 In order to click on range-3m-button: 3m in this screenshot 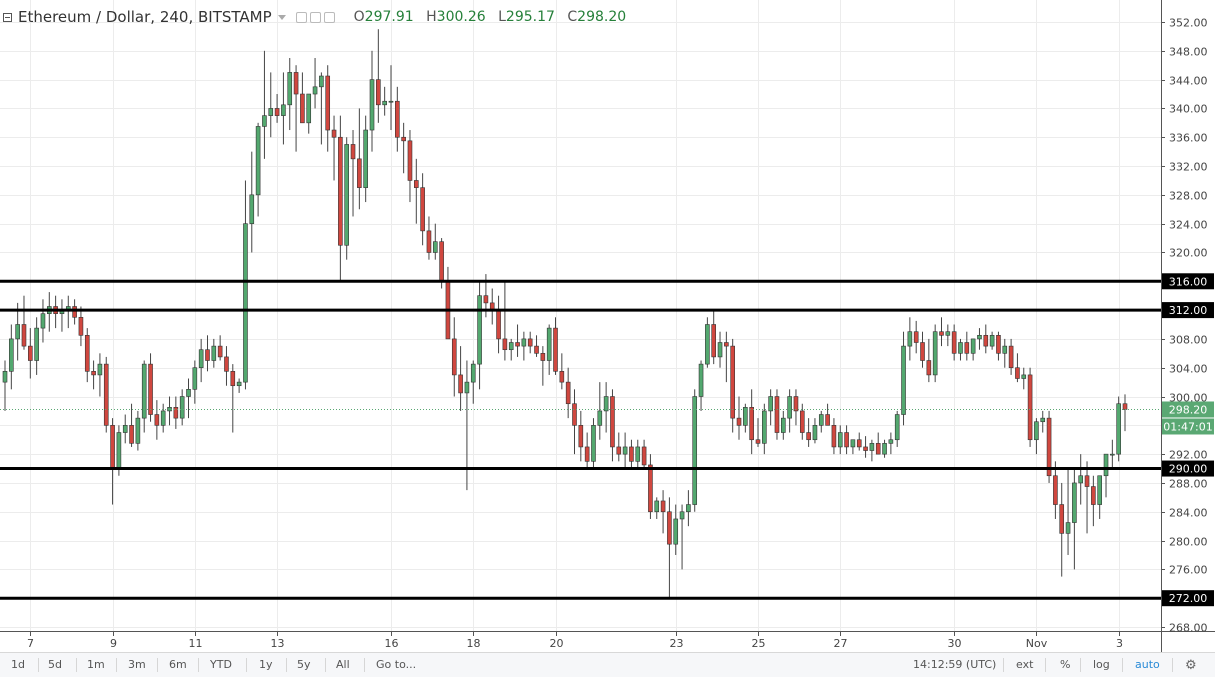, I will do `click(137, 664)`.